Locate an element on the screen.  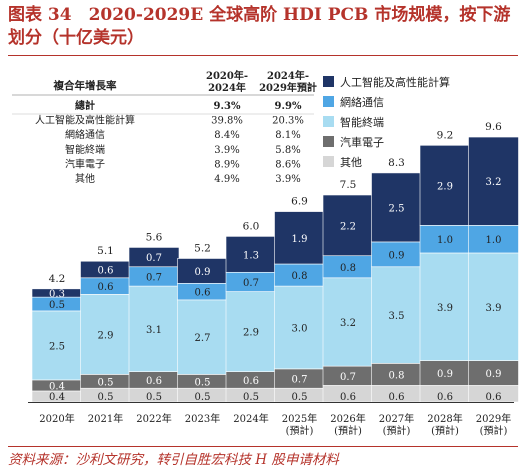
cagr-row-label: 人工智能及高性能計算 is located at coordinates (85, 120).